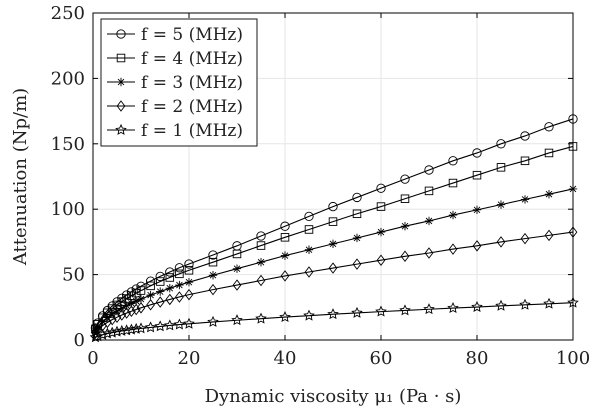  I want to click on x-tick-label: 80, so click(477, 358).